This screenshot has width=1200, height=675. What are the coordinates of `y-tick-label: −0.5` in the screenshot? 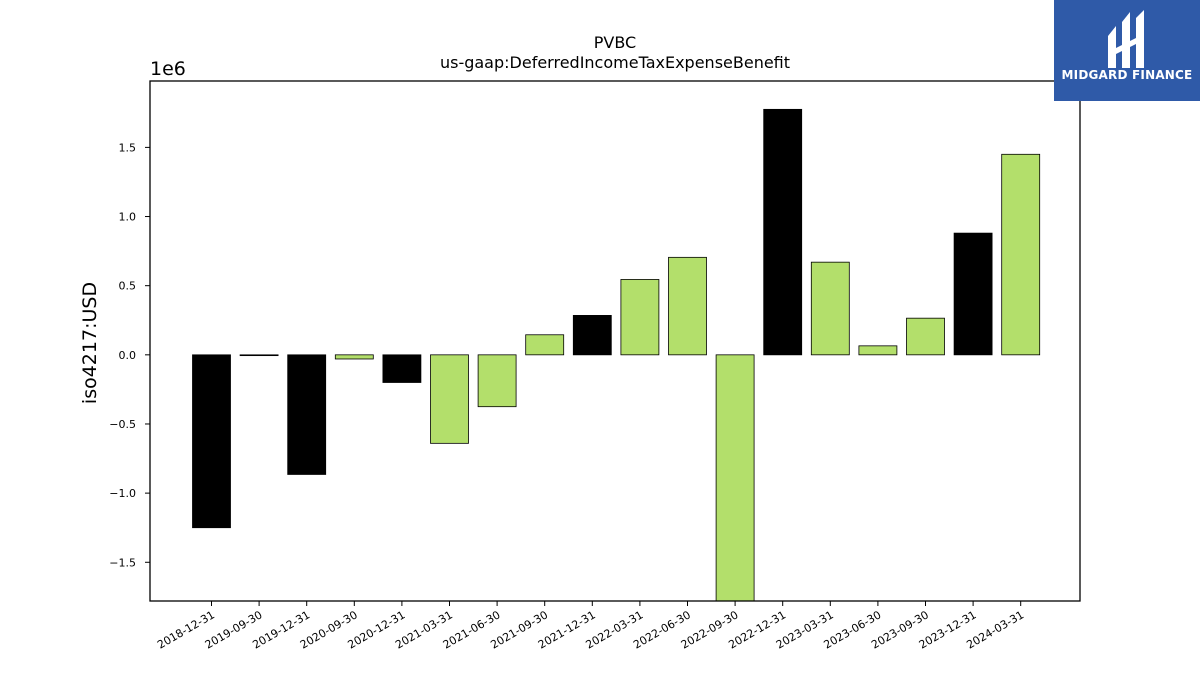 It's located at (122, 424).